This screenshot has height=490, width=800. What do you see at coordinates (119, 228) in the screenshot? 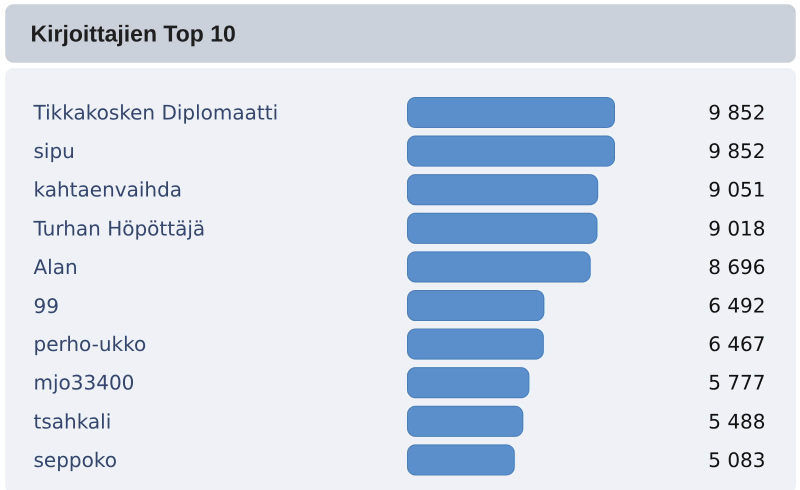
I see `y-tick-label: Turhan Höpöttäjä` at bounding box center [119, 228].